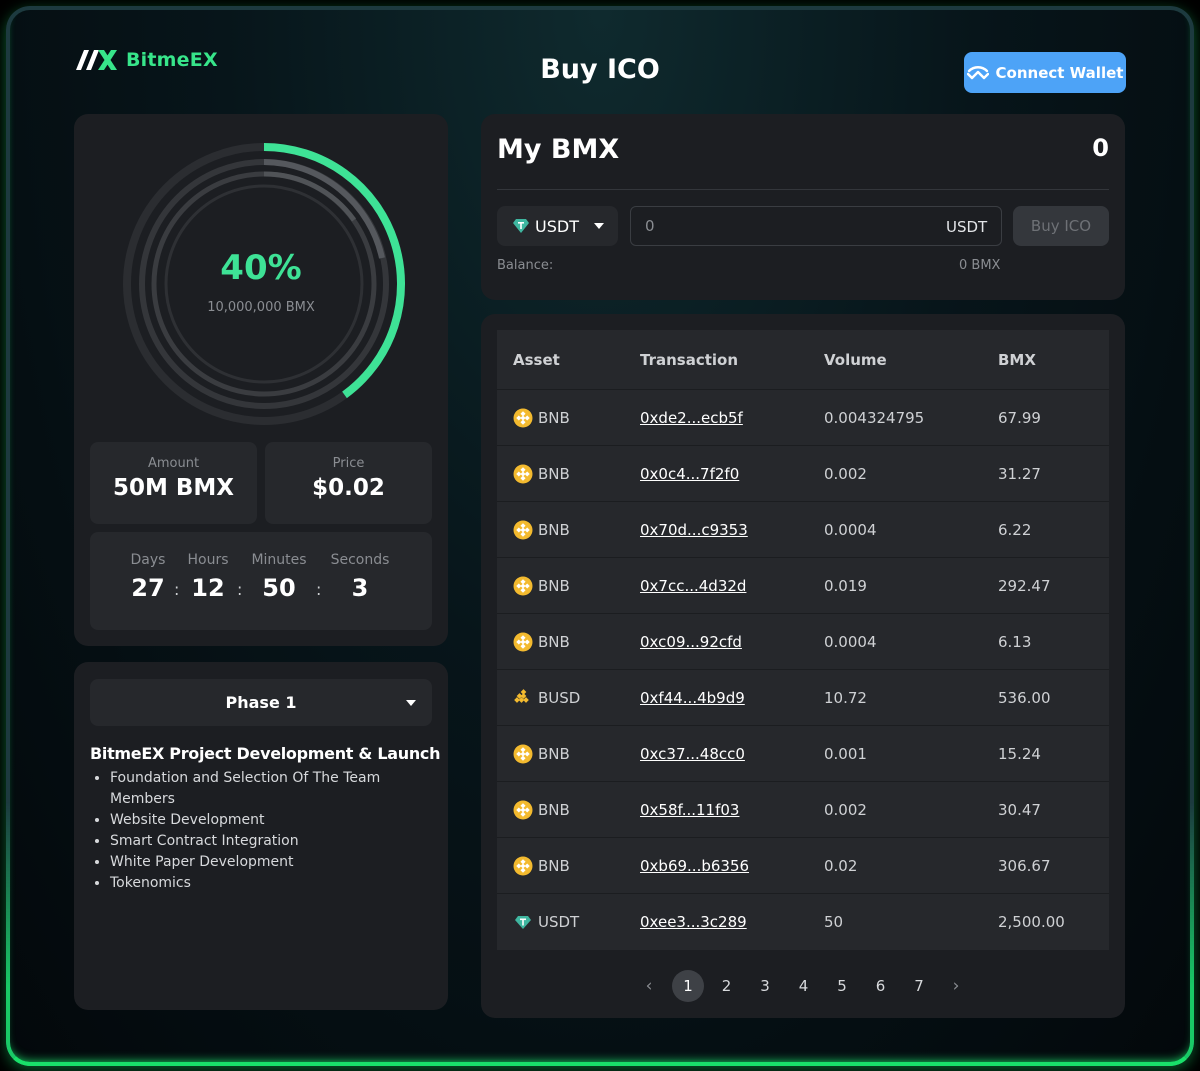 The width and height of the screenshot is (1200, 1071). What do you see at coordinates (1017, 359) in the screenshot?
I see `header-bmx: BMX` at bounding box center [1017, 359].